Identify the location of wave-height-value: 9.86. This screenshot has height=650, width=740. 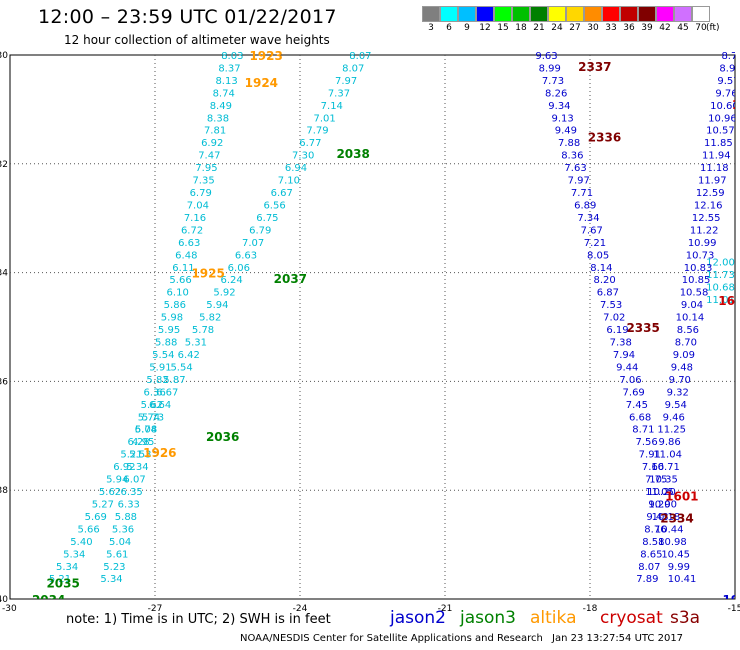
(670, 442).